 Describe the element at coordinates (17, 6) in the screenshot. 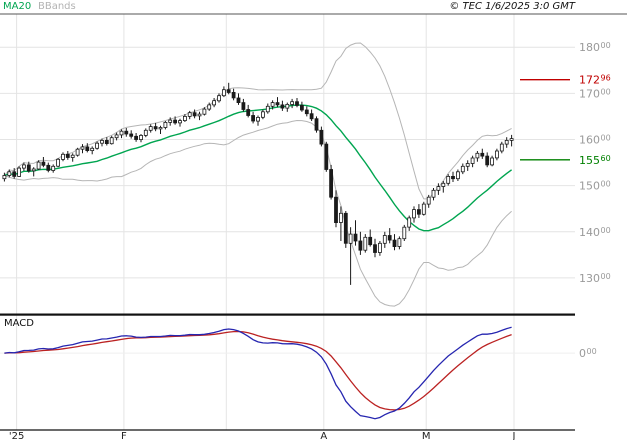

I see `ma20-legend-label: MA20` at that location.